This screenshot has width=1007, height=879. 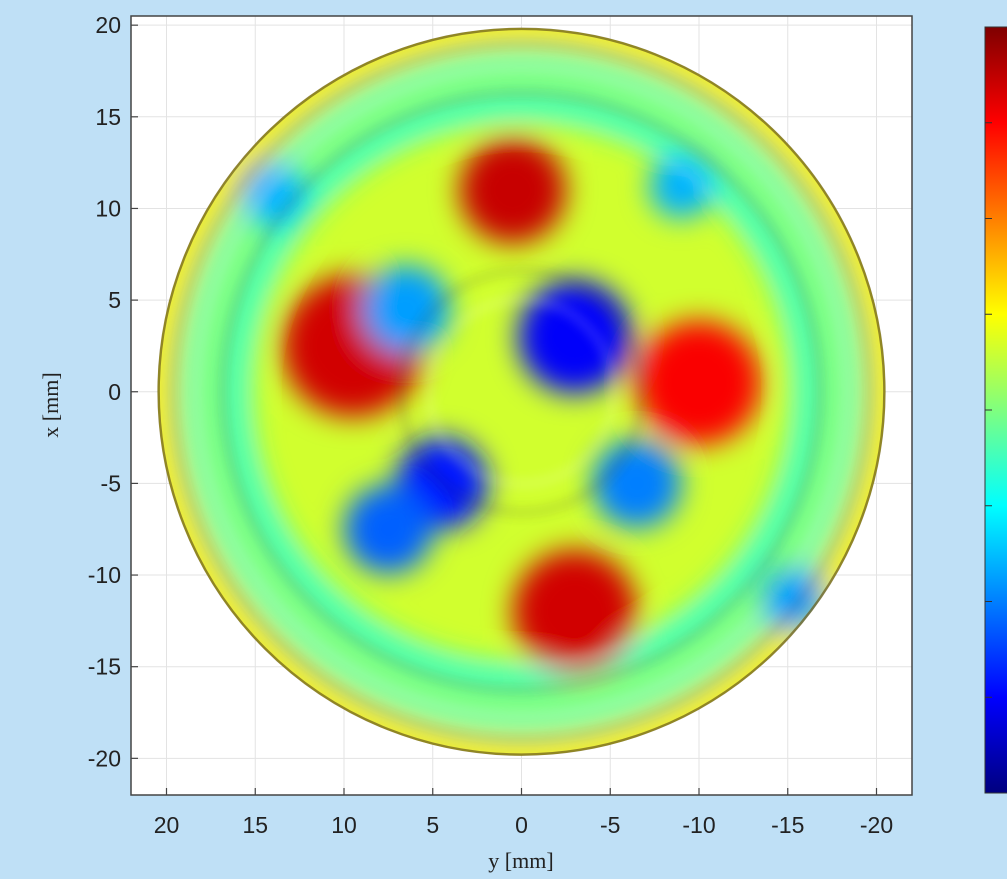 What do you see at coordinates (108, 25) in the screenshot?
I see `y-tick-label: 20` at bounding box center [108, 25].